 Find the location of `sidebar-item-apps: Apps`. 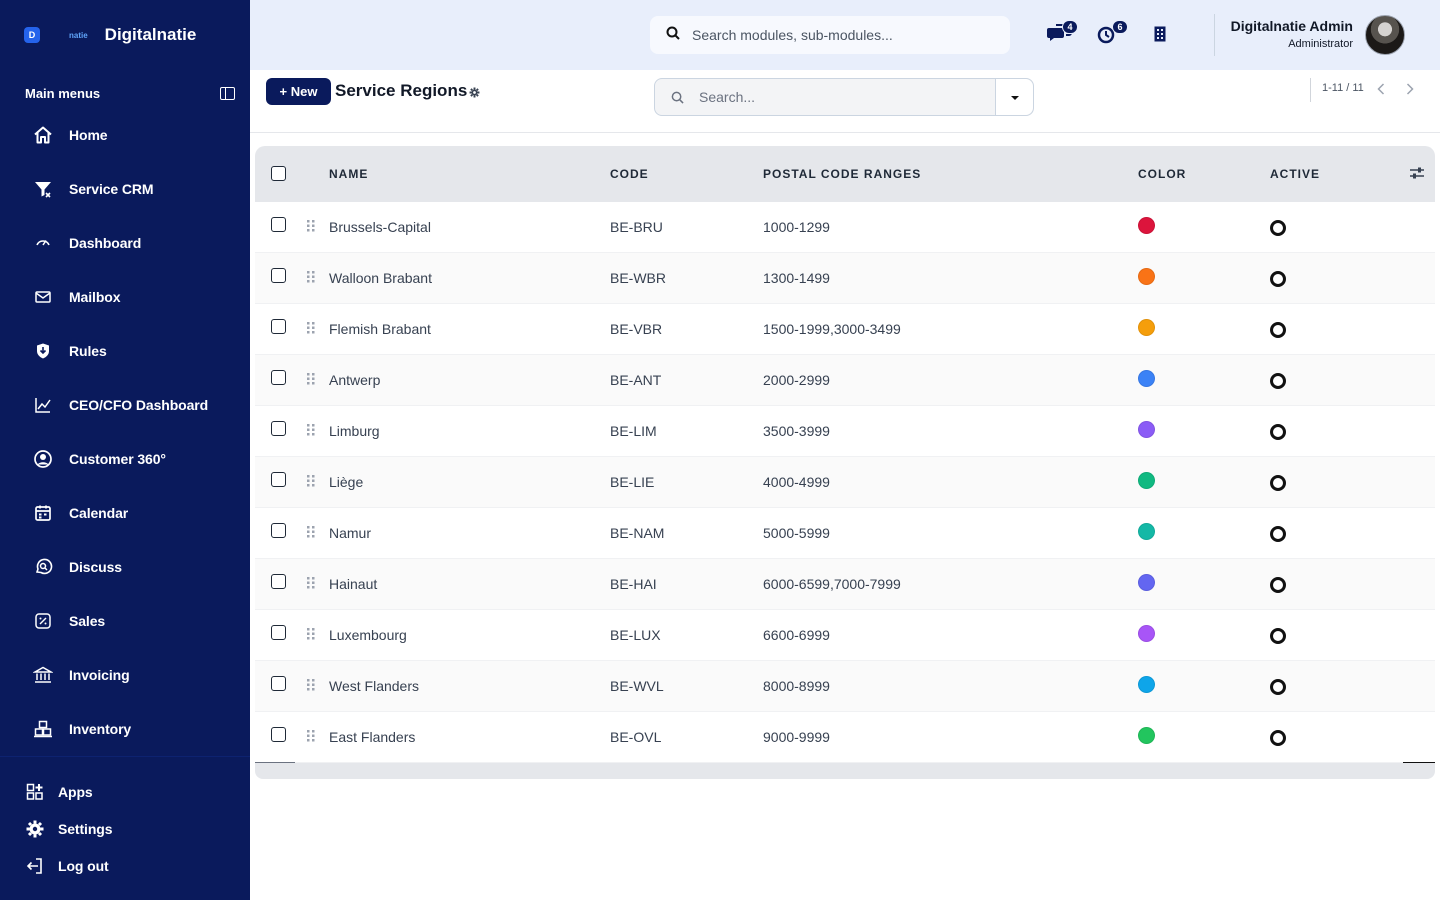

sidebar-item-apps: Apps is located at coordinates (125, 791).